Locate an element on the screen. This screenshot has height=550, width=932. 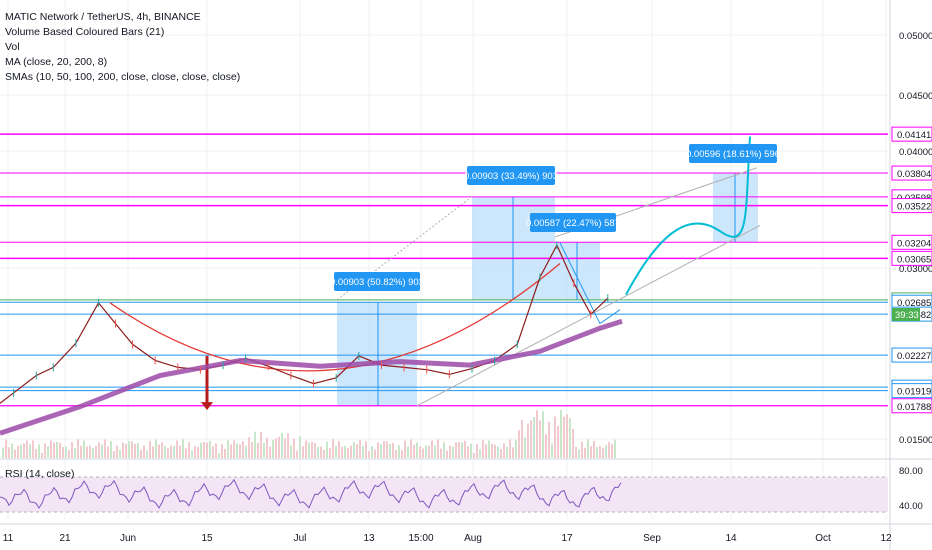
price-tag: 0.02227 is located at coordinates (911, 355).